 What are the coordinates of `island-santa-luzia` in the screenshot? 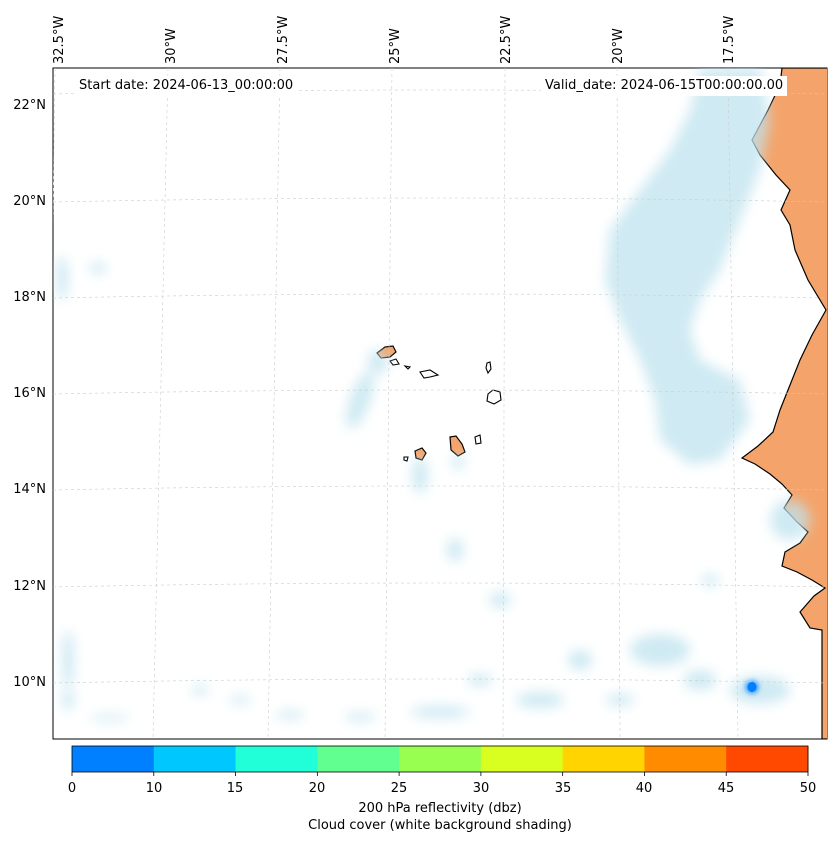 It's located at (407, 367).